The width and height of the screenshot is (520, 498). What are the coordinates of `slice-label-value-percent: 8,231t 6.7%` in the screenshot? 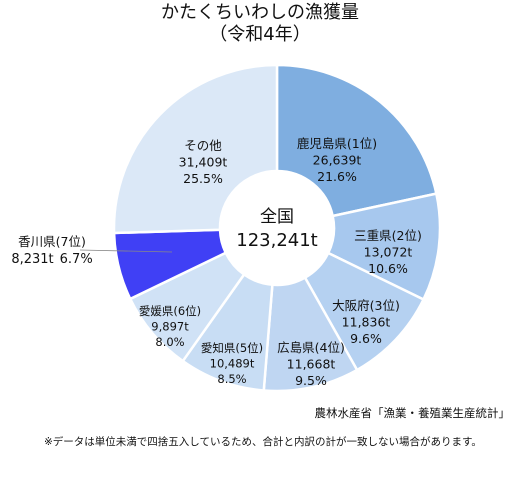 It's located at (51, 259).